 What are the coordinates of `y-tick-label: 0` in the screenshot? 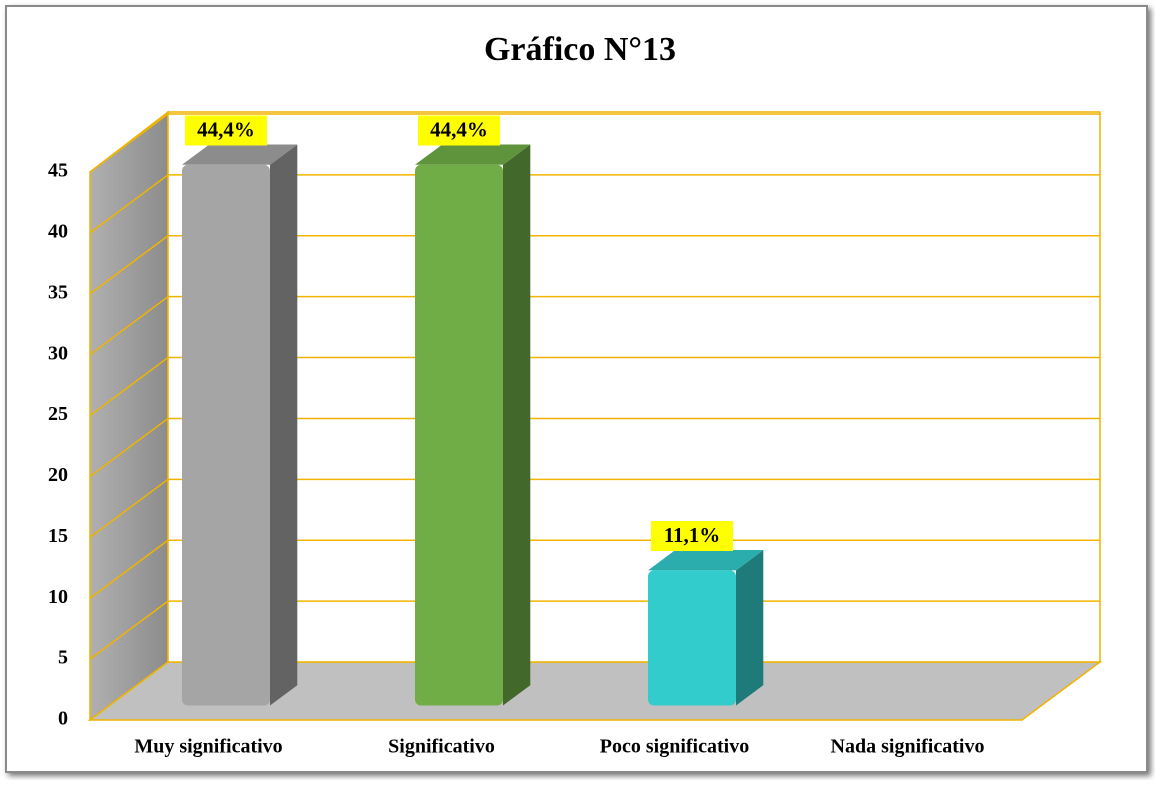 It's located at (63, 719).